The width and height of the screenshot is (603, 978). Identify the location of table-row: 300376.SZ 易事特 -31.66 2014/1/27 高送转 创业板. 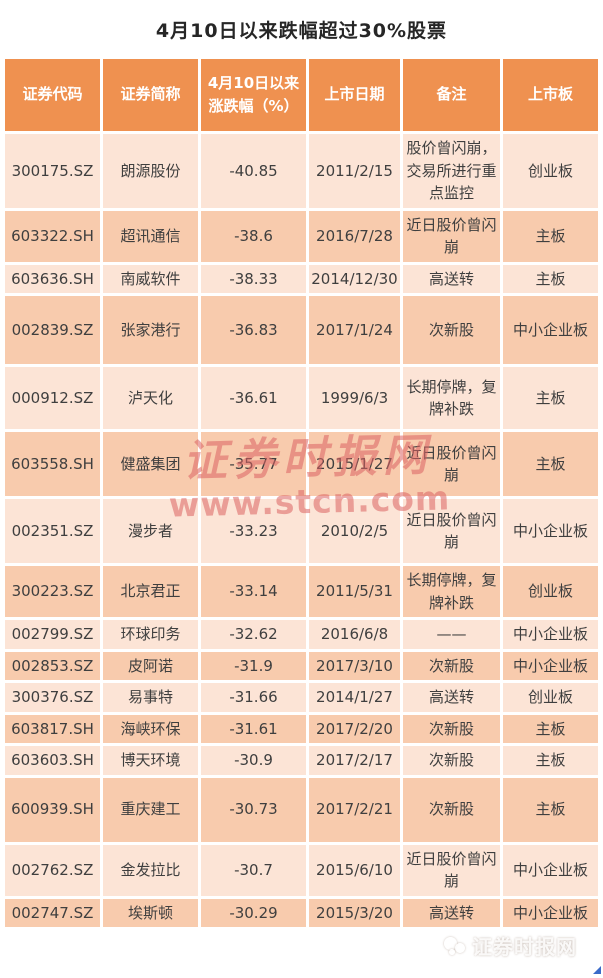
(301, 697).